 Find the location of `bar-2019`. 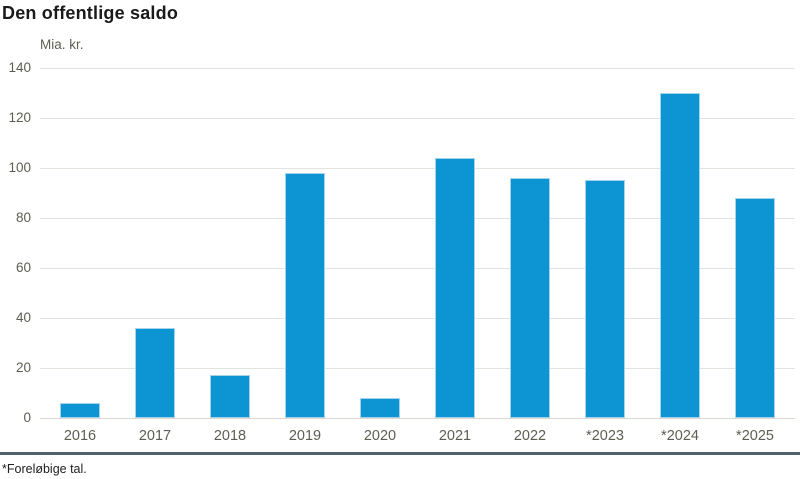

bar-2019 is located at coordinates (305, 295).